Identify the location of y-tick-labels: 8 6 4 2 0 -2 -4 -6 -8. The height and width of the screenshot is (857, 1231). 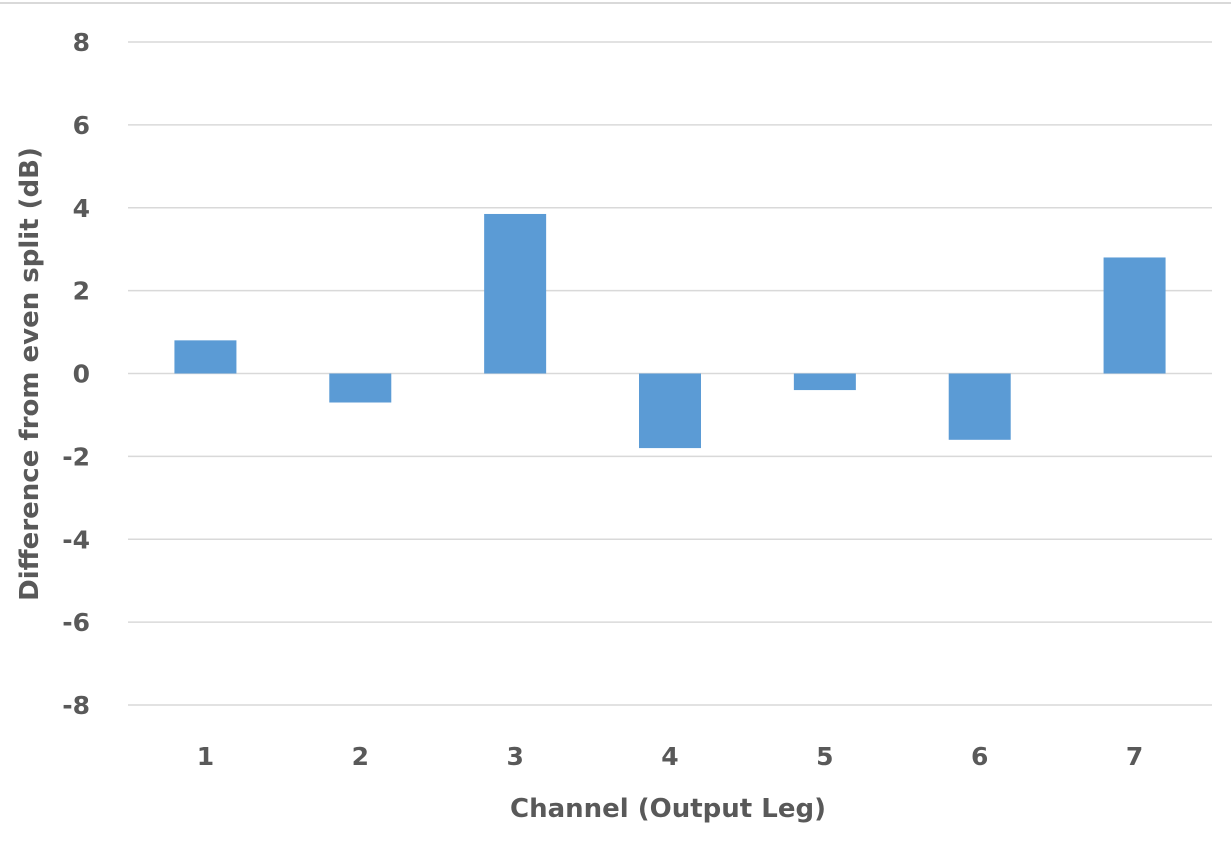
(76, 374).